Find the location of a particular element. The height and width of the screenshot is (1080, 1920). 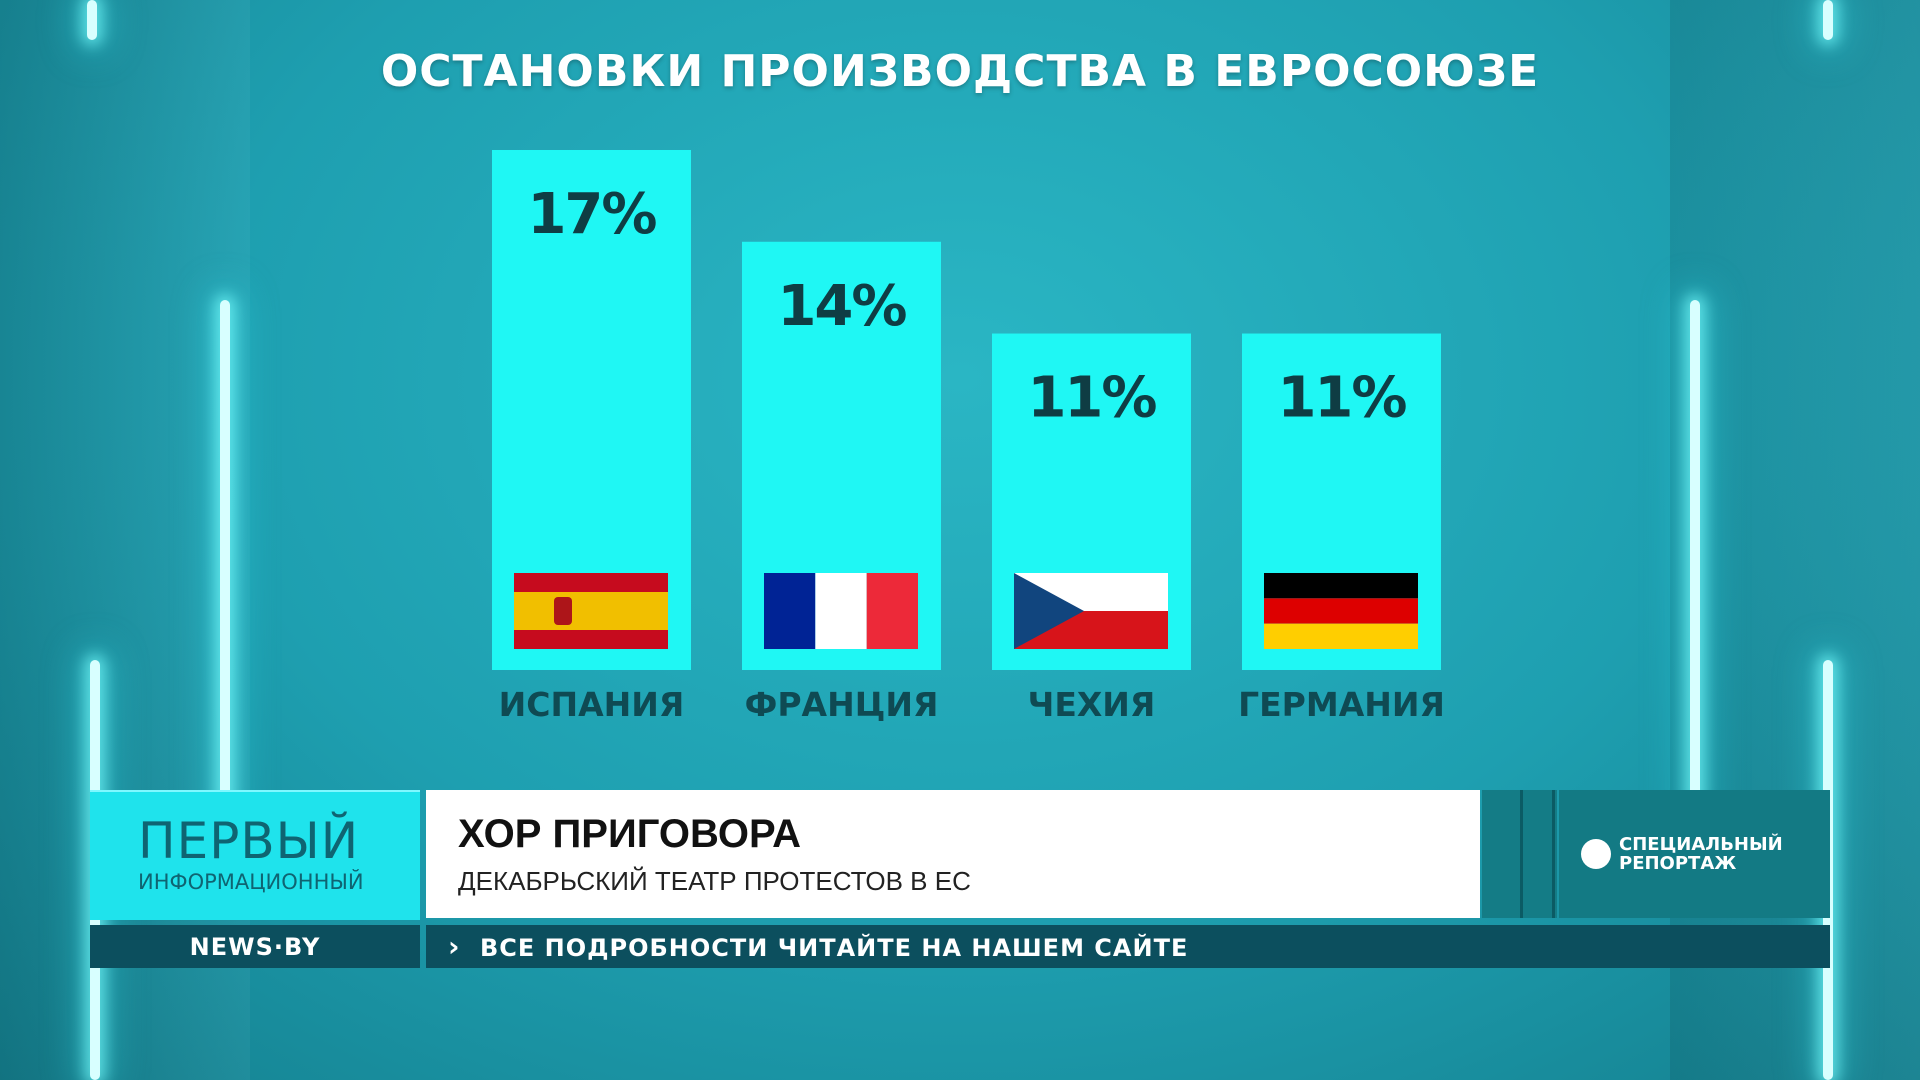

category-label: ИСПАНИЯ is located at coordinates (592, 704).